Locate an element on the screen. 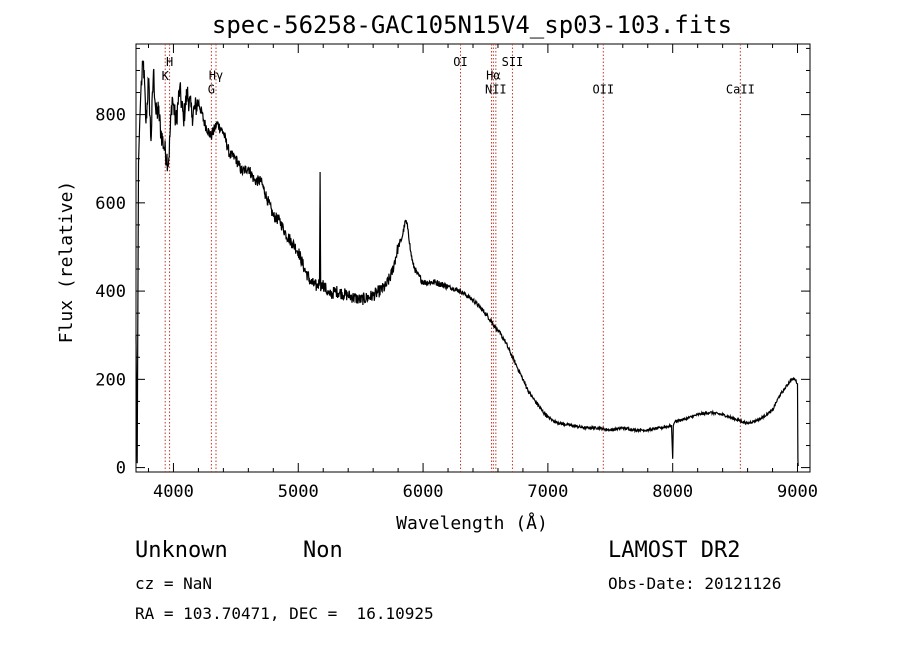 The width and height of the screenshot is (900, 649). spectral-line-label: OI is located at coordinates (460, 62).